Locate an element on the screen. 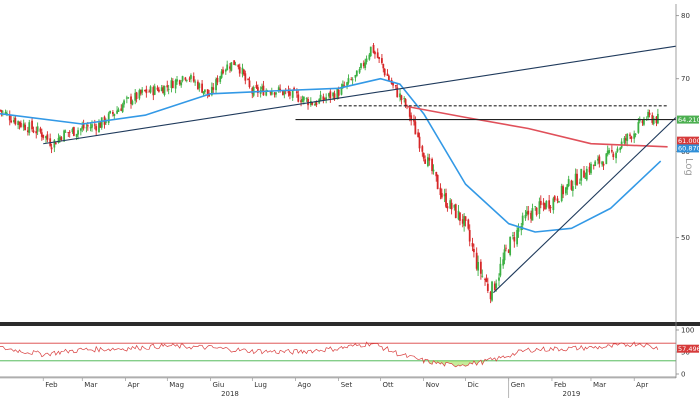 The image size is (700, 400). moving-average-line is located at coordinates (537, 126).